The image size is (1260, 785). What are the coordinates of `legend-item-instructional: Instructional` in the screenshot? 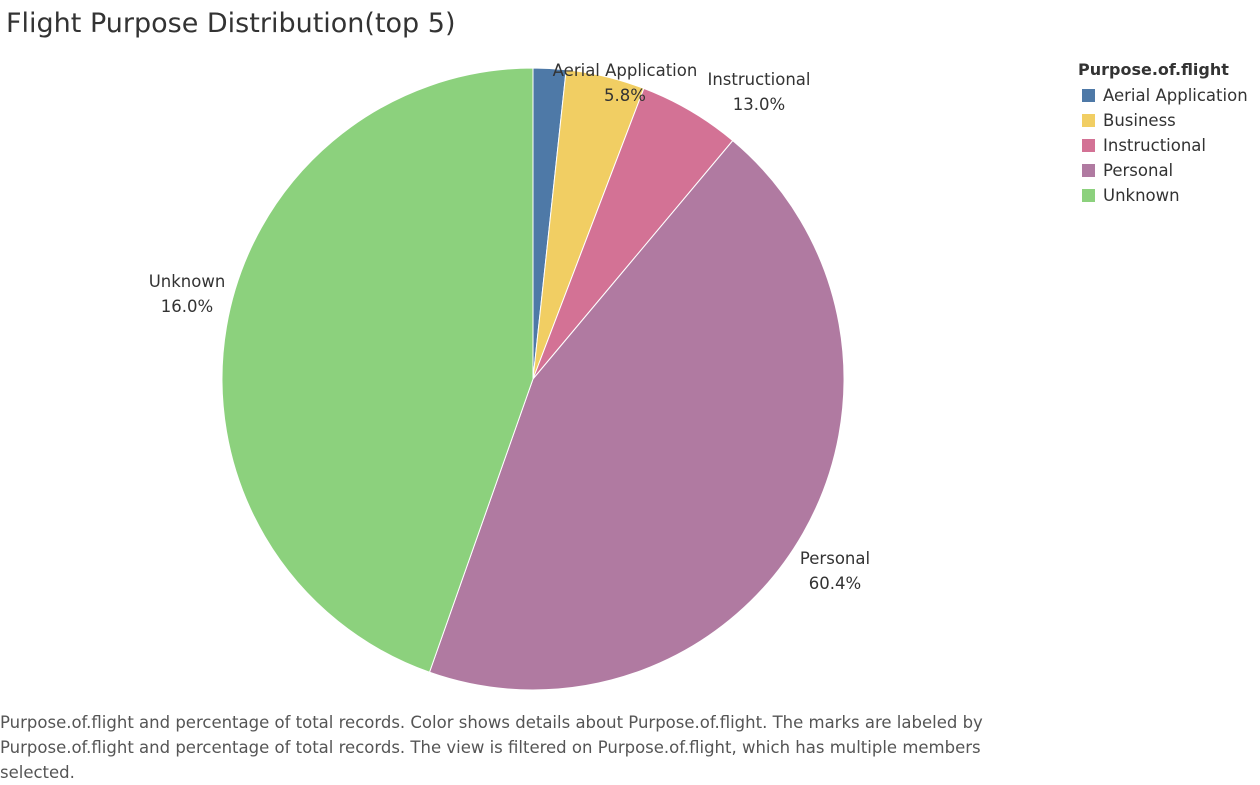 It's located at (1169, 145).